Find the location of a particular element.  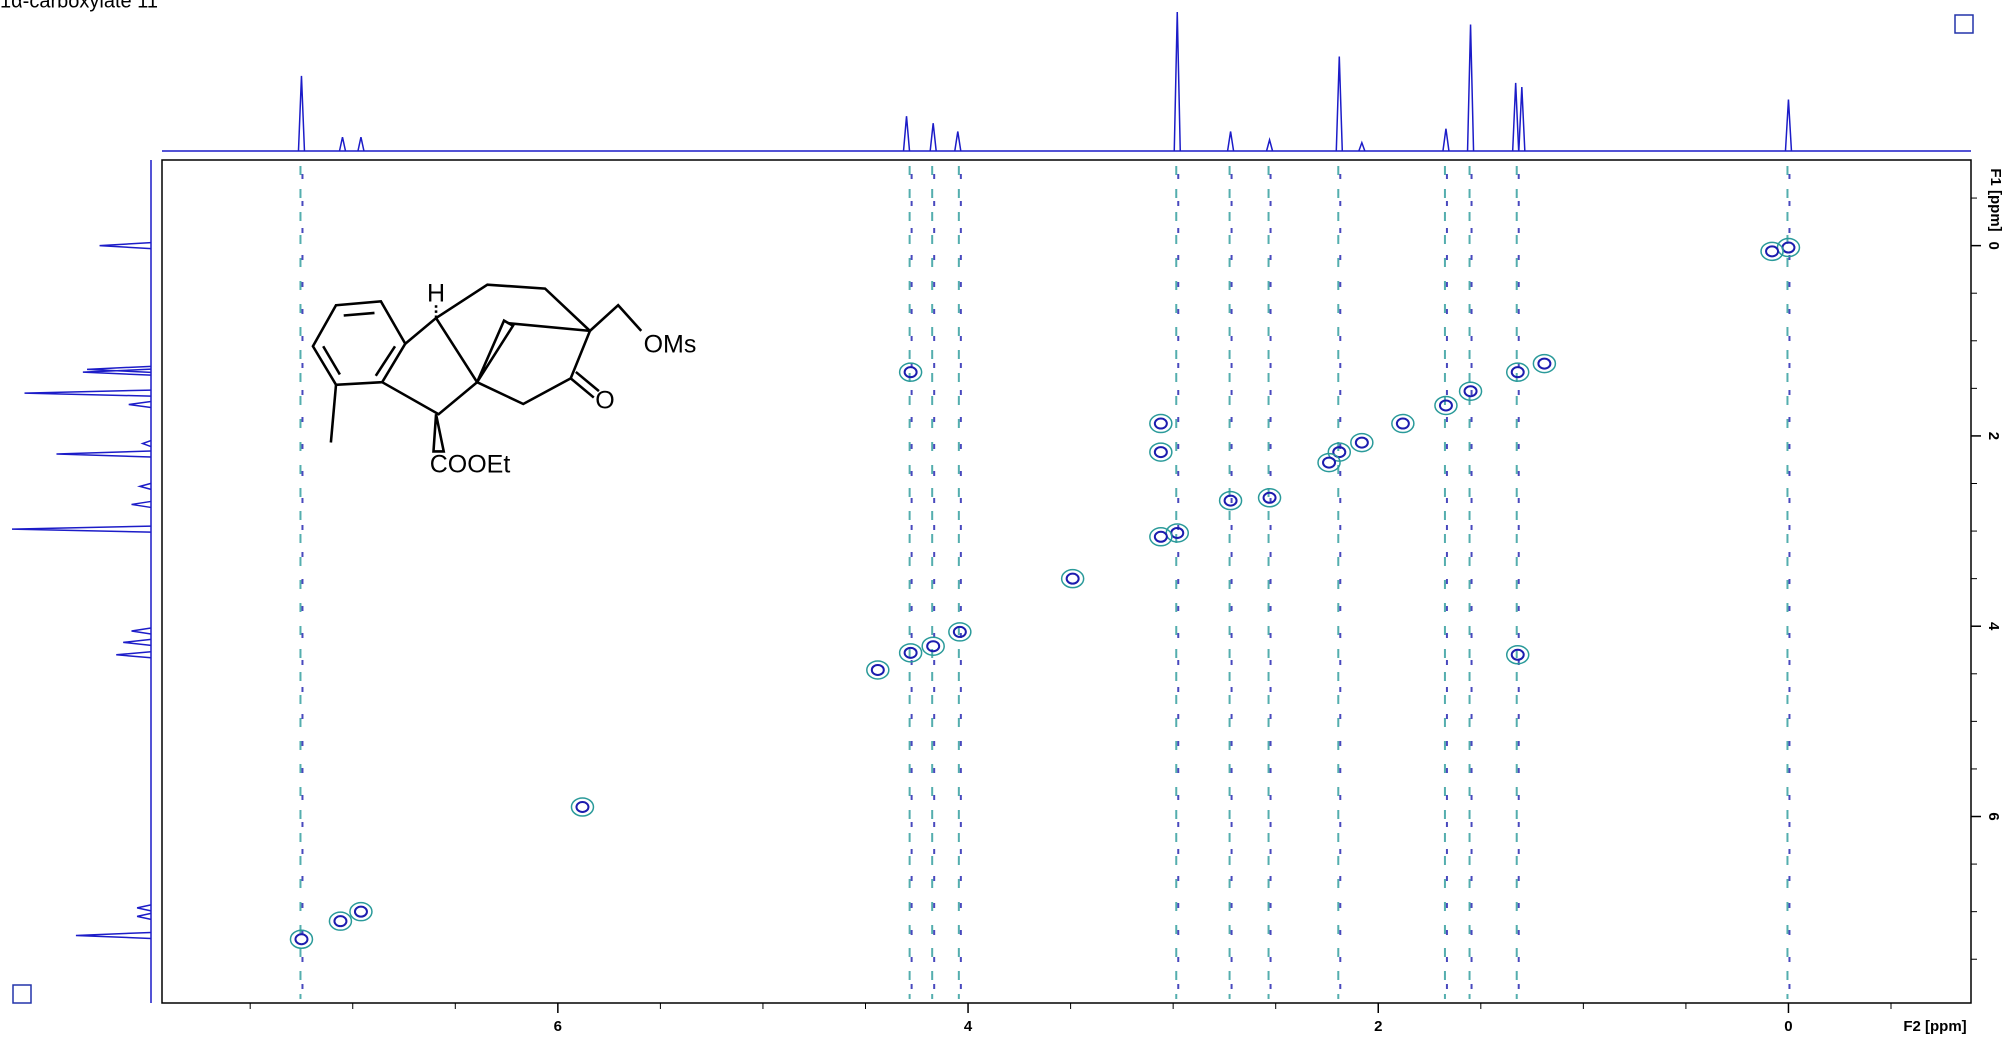

y-tick-label: 2 is located at coordinates (1993, 436).